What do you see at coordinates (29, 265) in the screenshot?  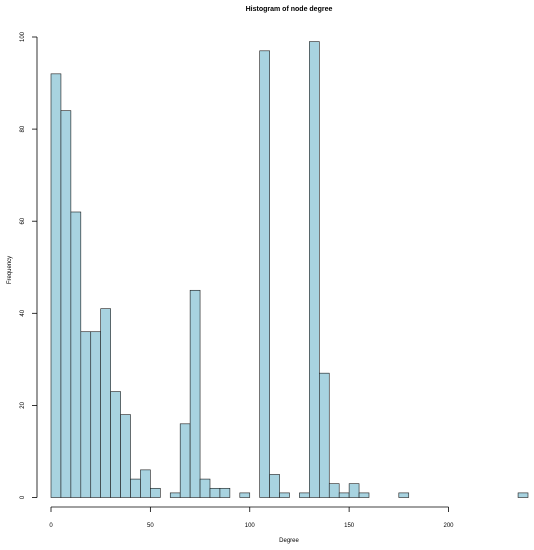 I see `y-axis: 0 20 40 60 80 100` at bounding box center [29, 265].